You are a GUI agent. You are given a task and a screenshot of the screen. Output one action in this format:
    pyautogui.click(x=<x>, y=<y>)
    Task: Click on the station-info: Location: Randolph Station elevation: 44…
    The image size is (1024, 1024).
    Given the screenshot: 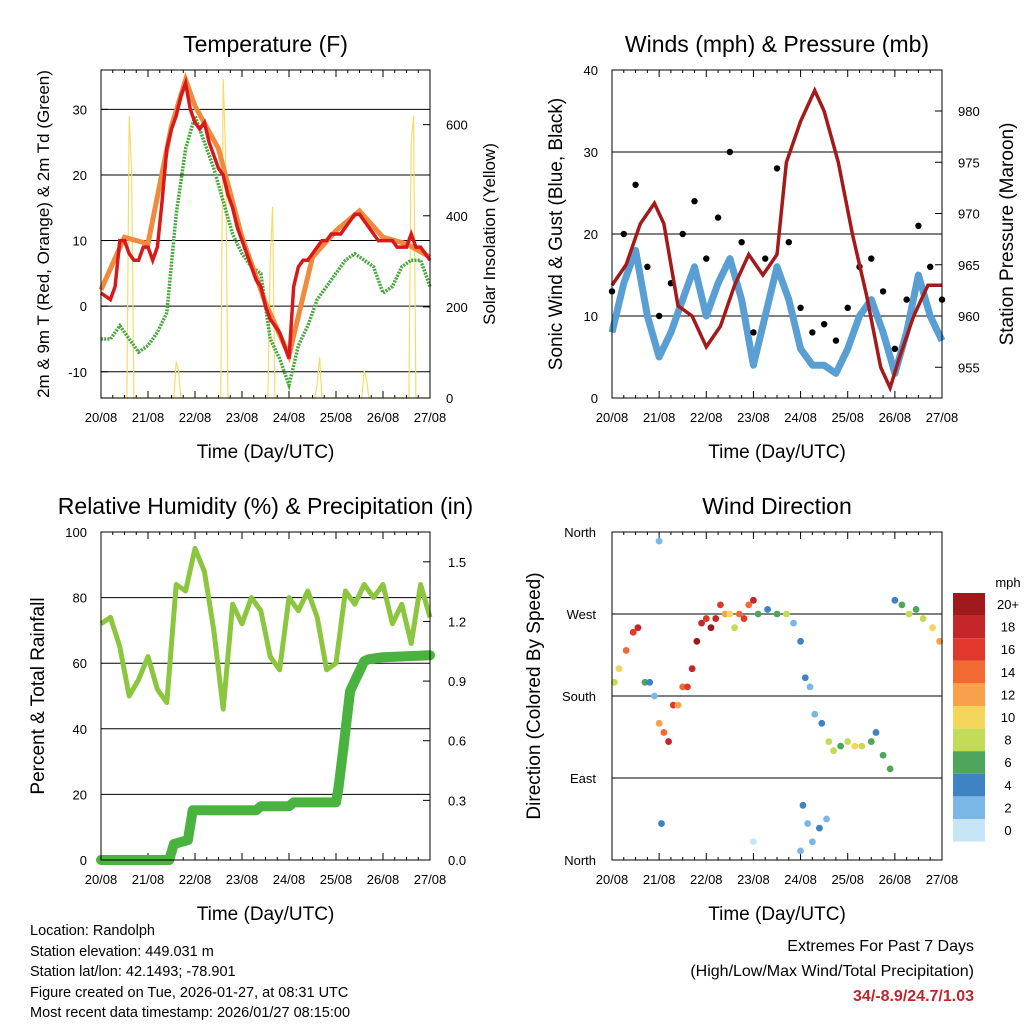 What is the action you would take?
    pyautogui.click(x=190, y=972)
    